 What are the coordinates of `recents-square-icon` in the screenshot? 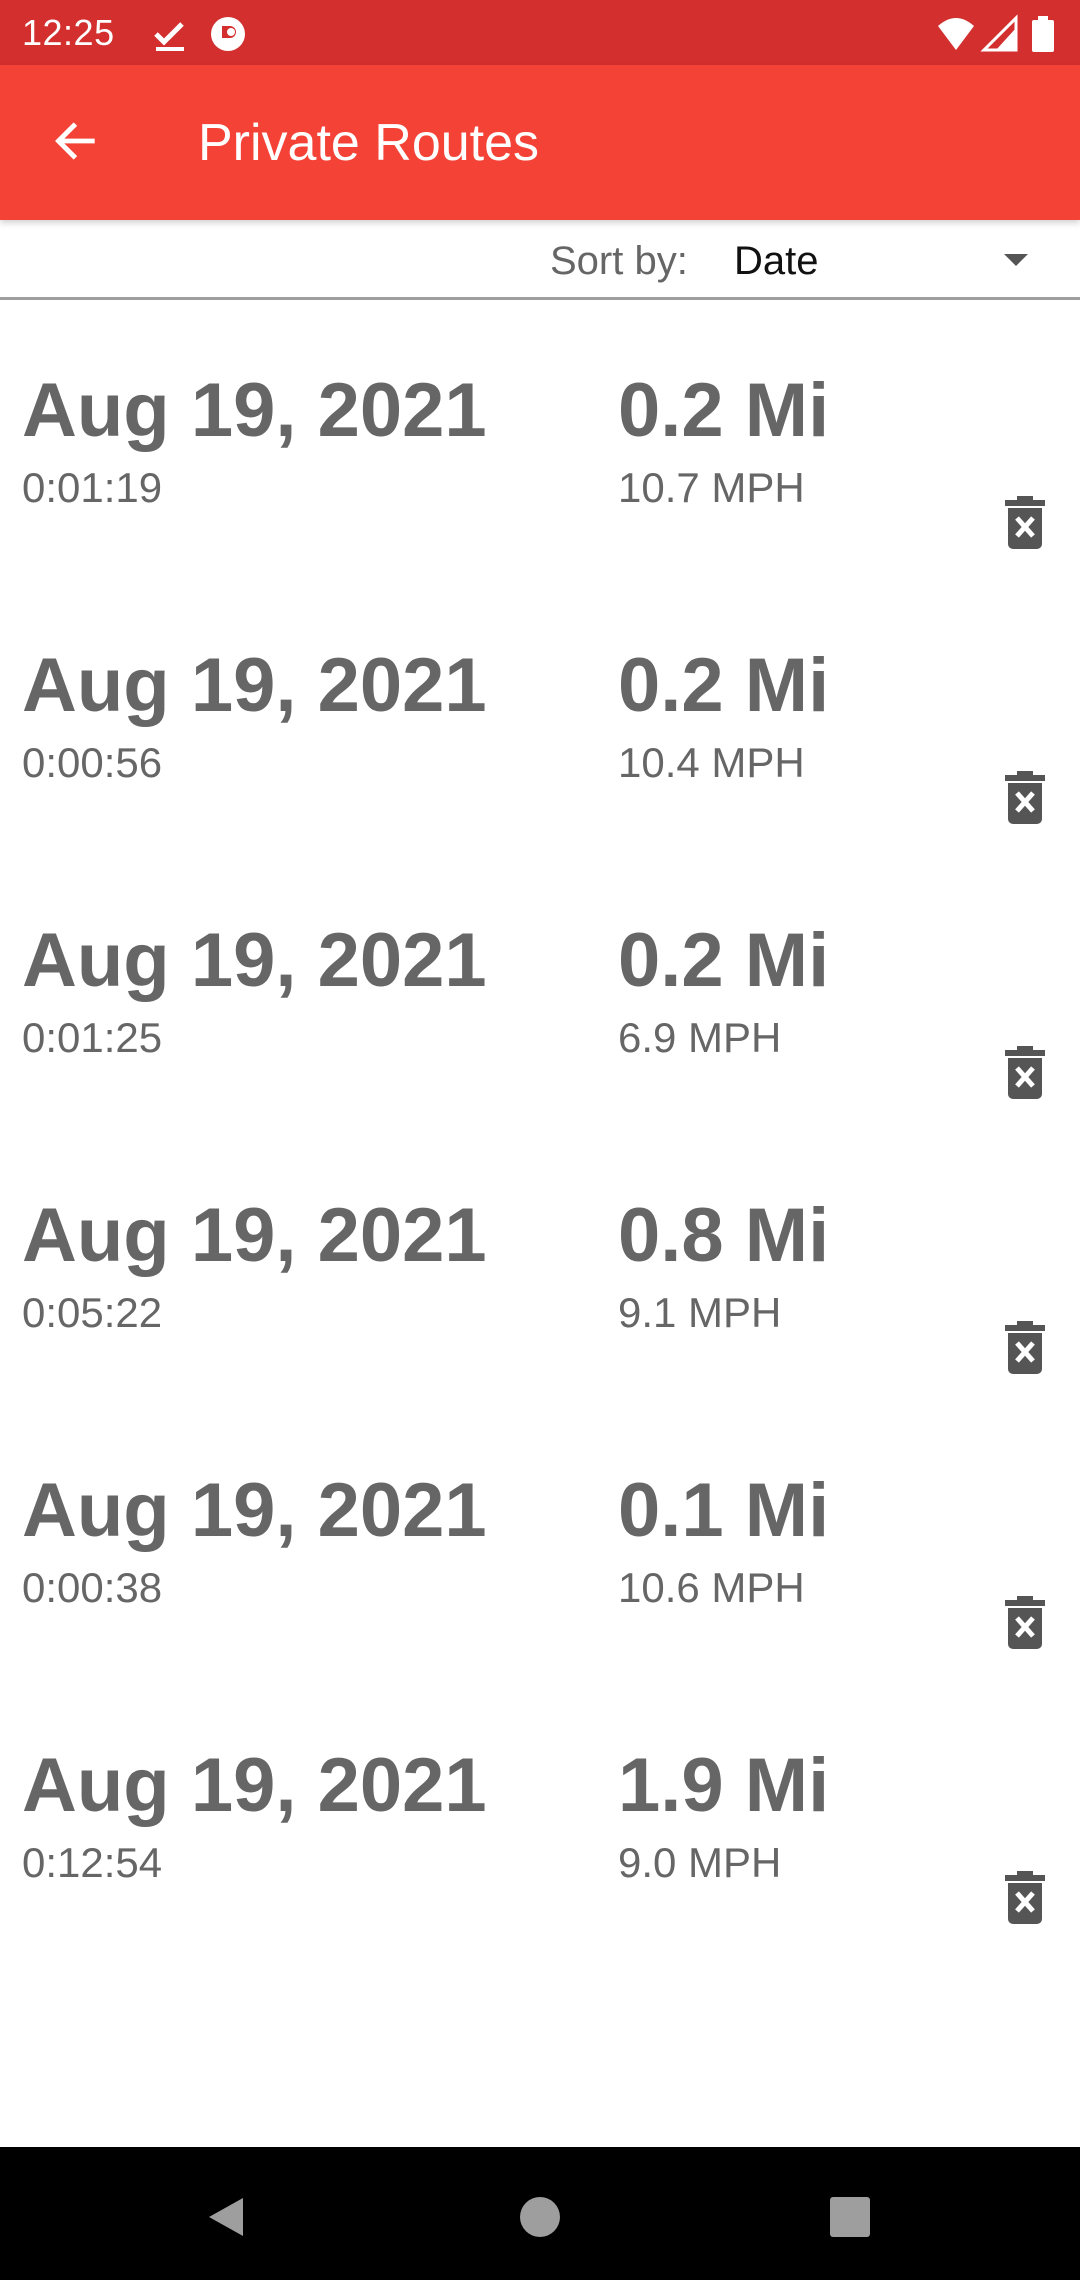 It's located at (850, 2217).